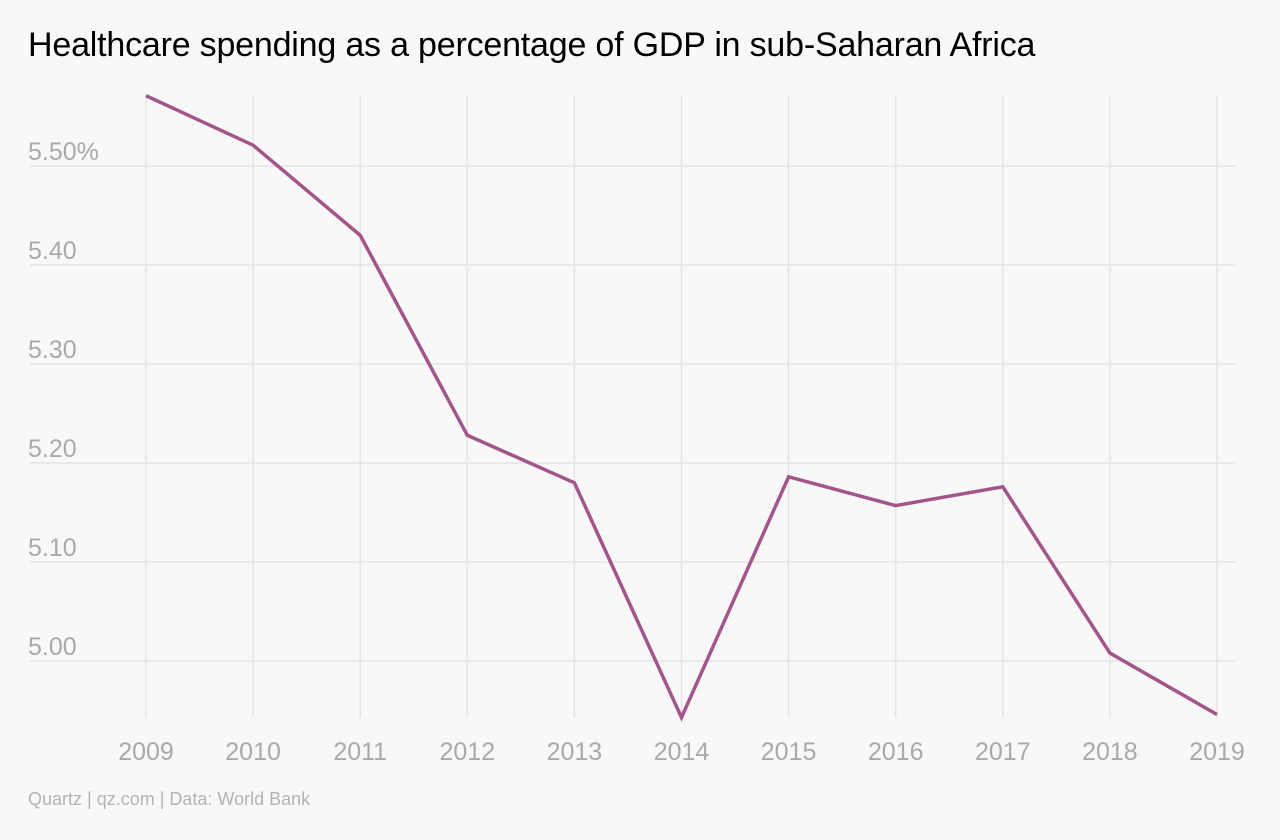 Image resolution: width=1280 pixels, height=840 pixels. What do you see at coordinates (52, 449) in the screenshot?
I see `y-tick-label: 5.20` at bounding box center [52, 449].